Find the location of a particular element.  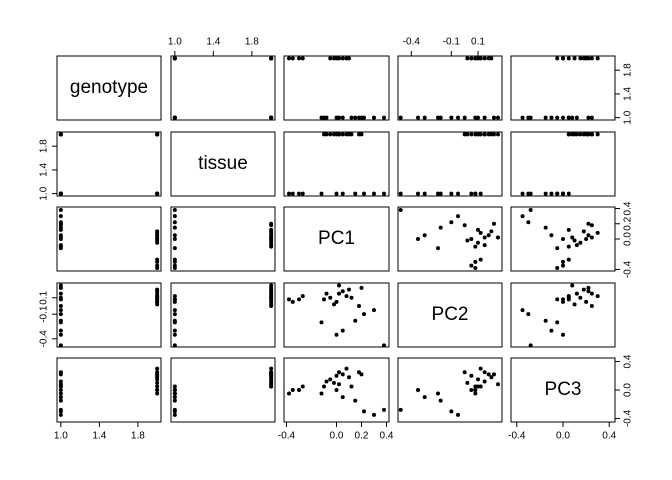

x-tick-label: 1.4 is located at coordinates (99, 436).